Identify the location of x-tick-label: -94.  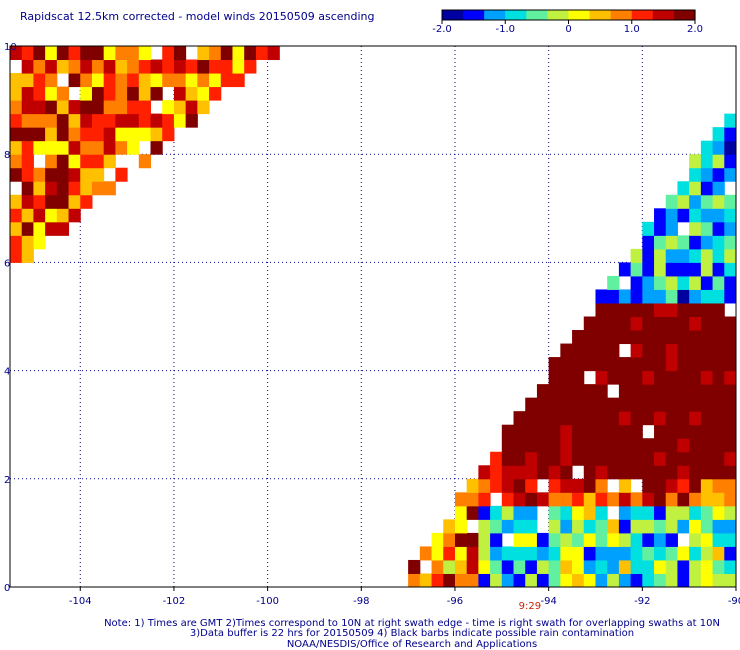
(548, 601).